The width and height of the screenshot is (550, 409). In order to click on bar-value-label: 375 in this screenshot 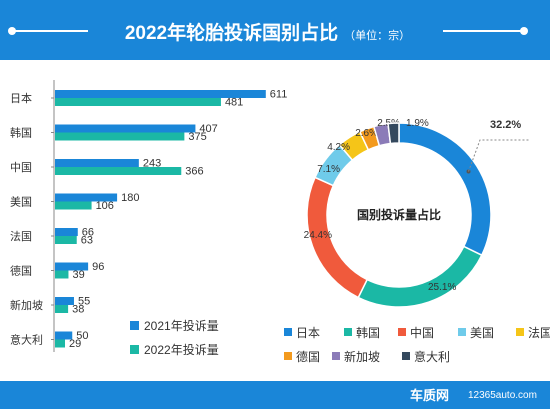, I will do `click(197, 137)`.